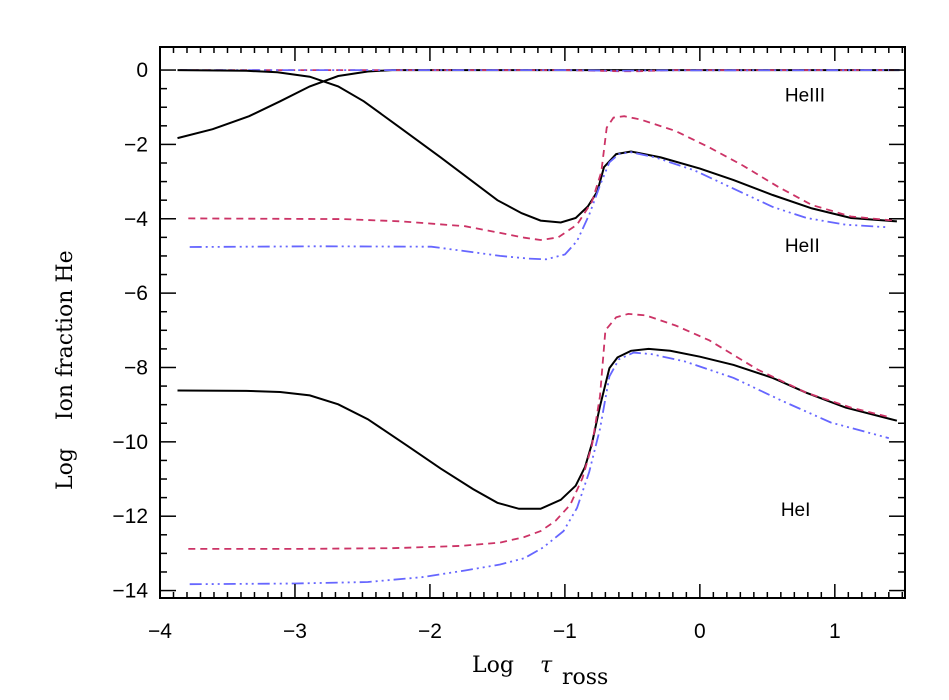  I want to click on x-tick-label: −4, so click(160, 631).